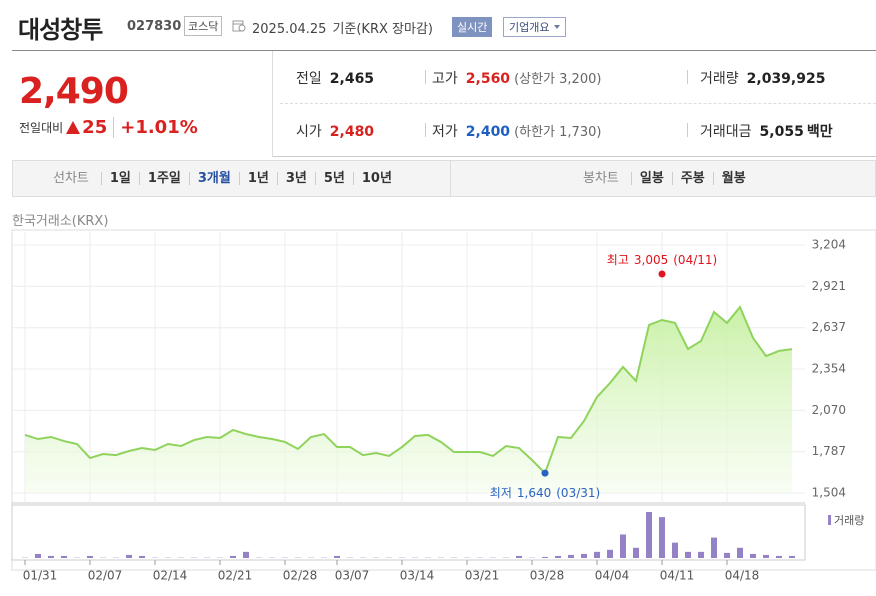 The width and height of the screenshot is (876, 596). What do you see at coordinates (534, 493) in the screenshot?
I see `annotation-value-label: 1,640` at bounding box center [534, 493].